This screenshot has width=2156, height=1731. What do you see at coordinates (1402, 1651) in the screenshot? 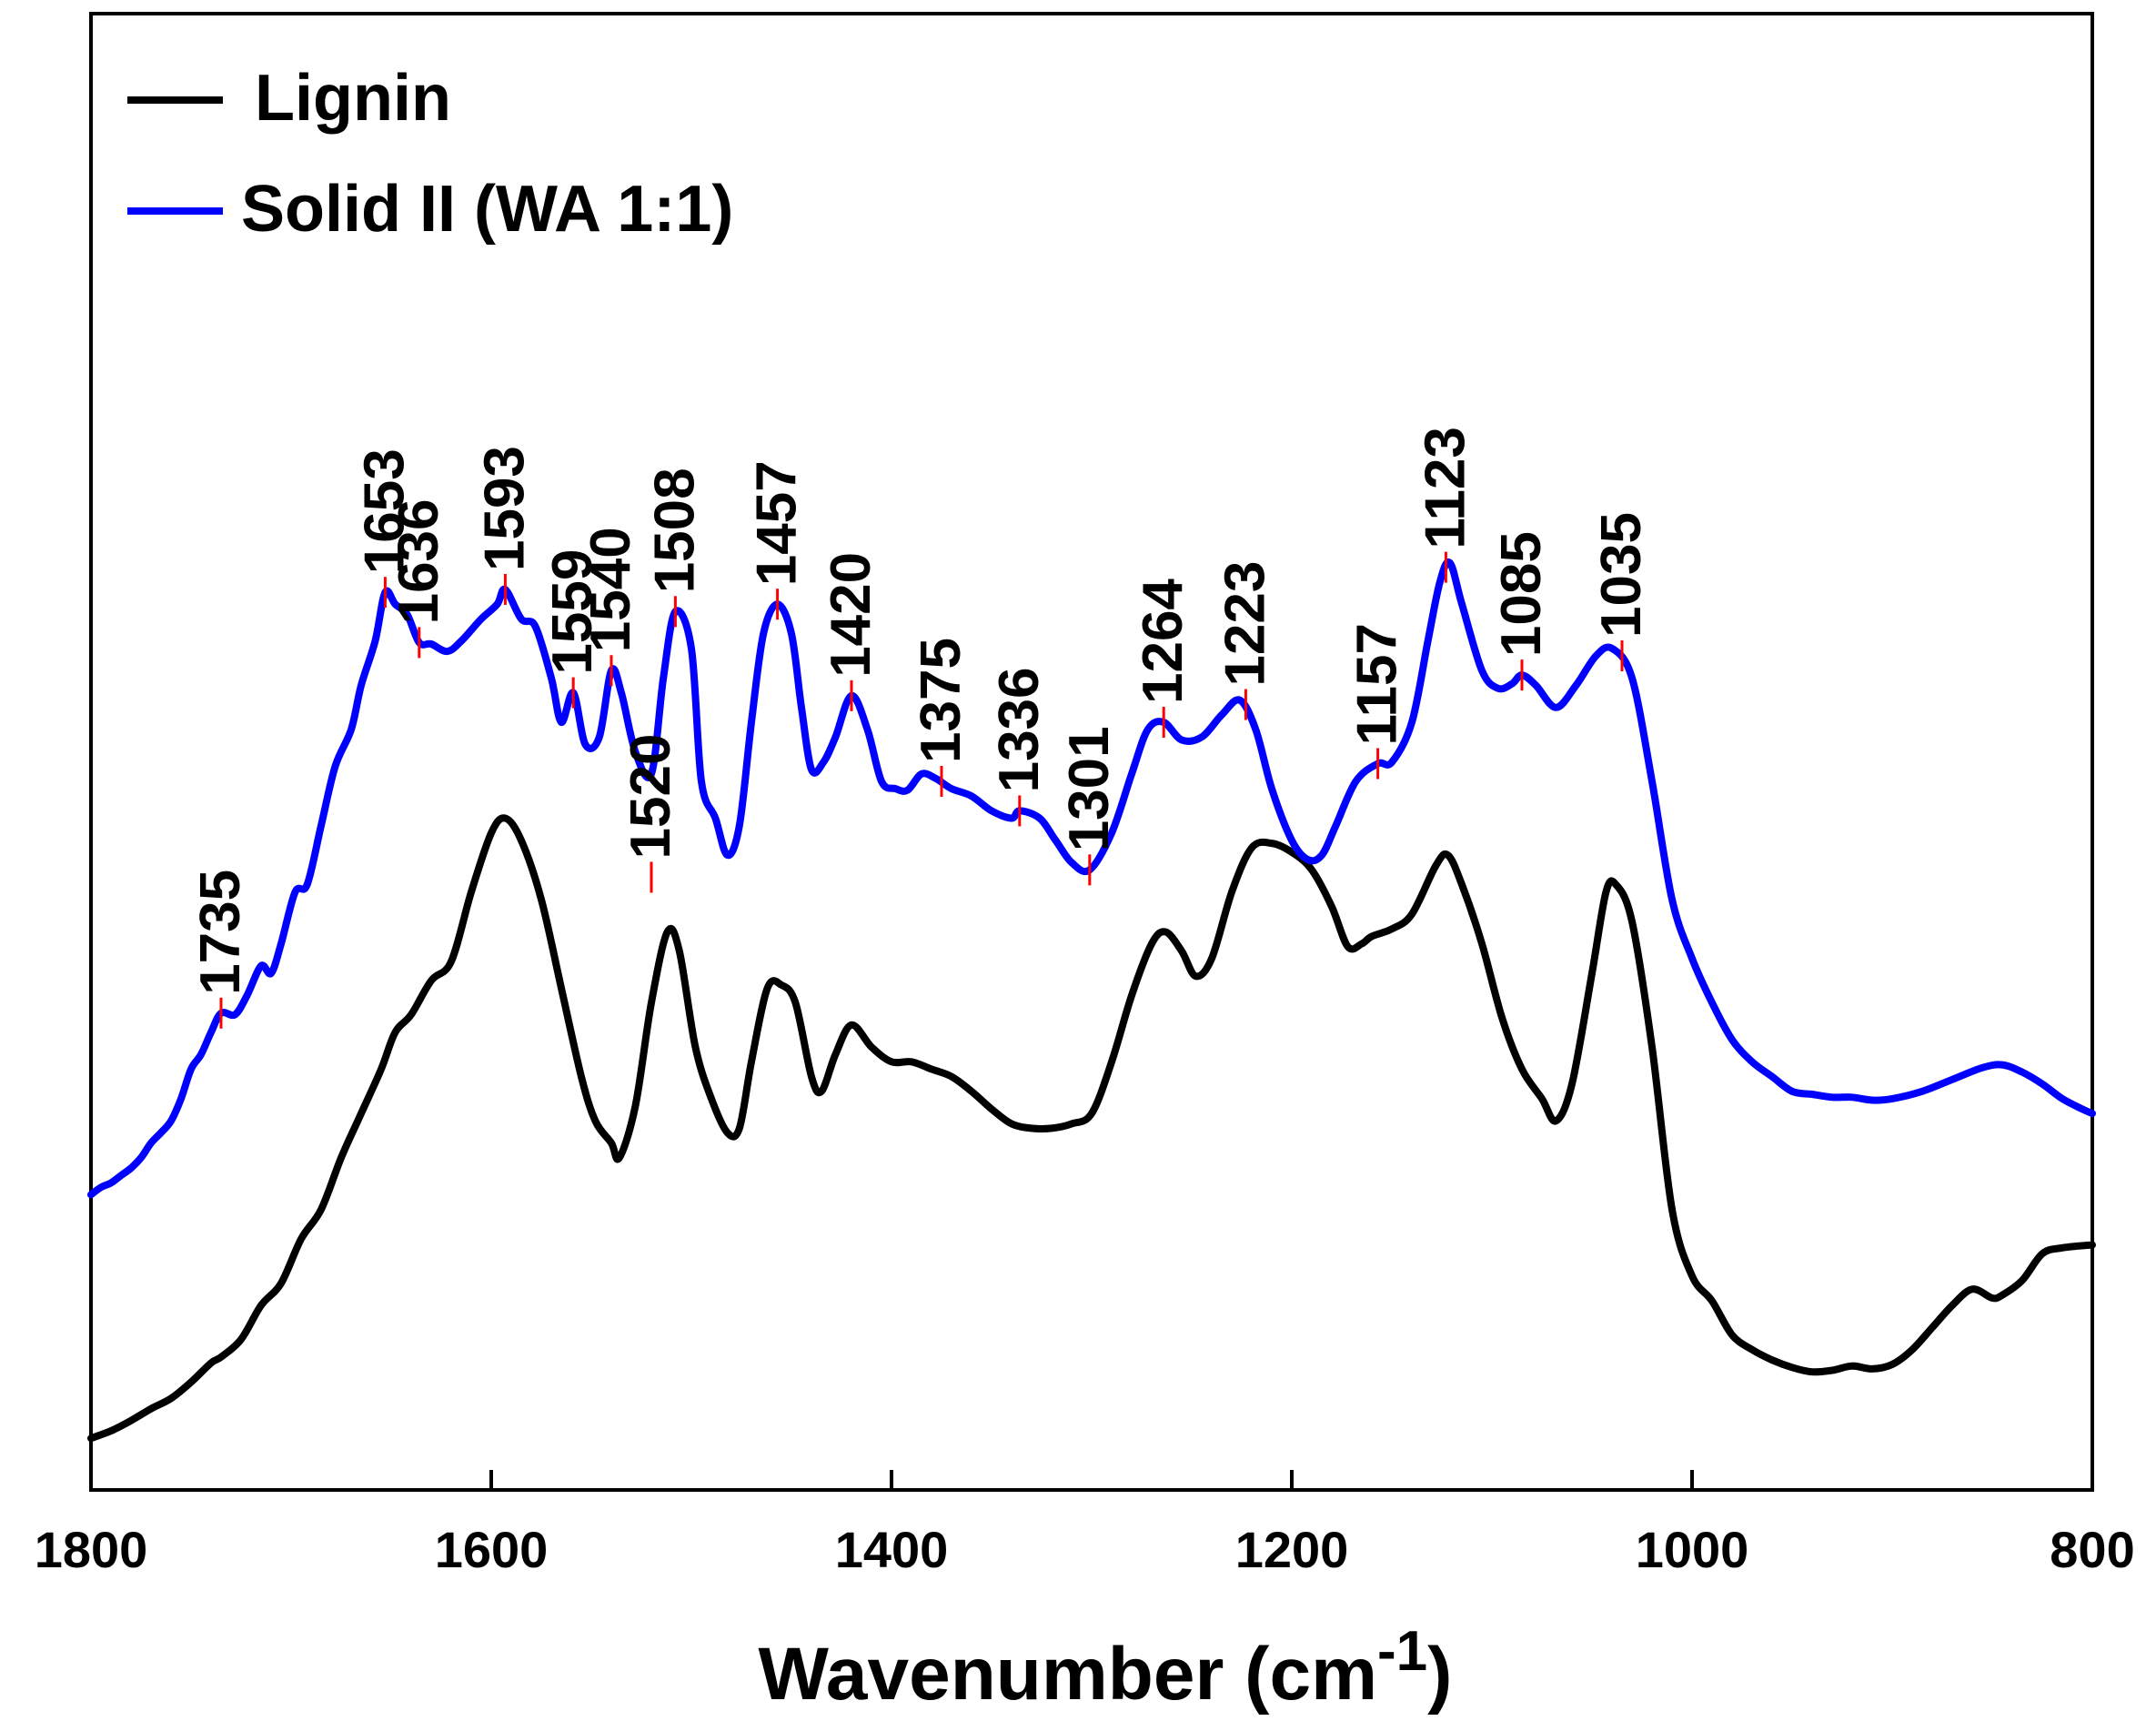
I see `x-axis-title-superscript: -1` at bounding box center [1402, 1651].